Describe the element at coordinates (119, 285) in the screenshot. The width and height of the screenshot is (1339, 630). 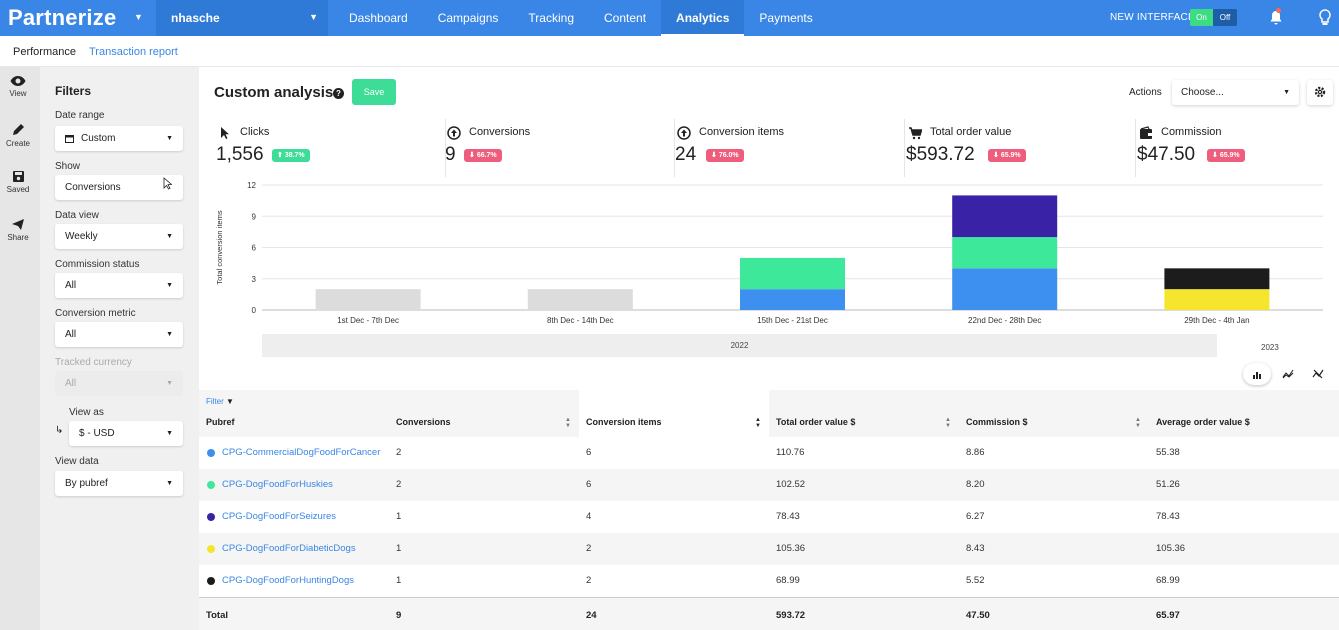
I see `commission-status-select: All ▼` at that location.